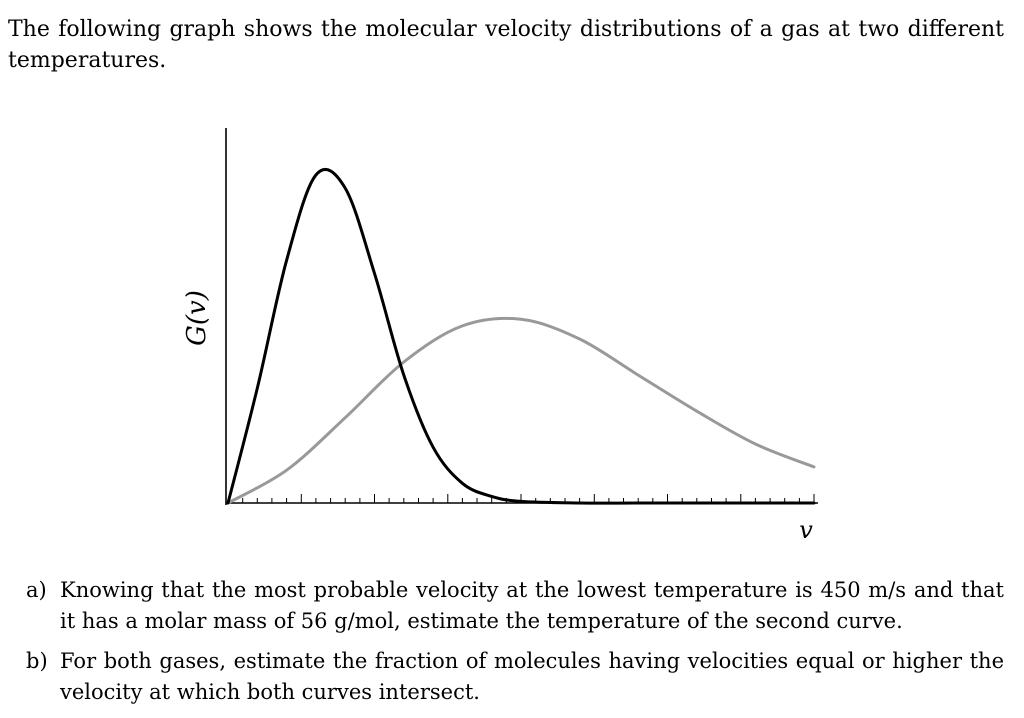  I want to click on question-a-label: a), so click(36, 590).